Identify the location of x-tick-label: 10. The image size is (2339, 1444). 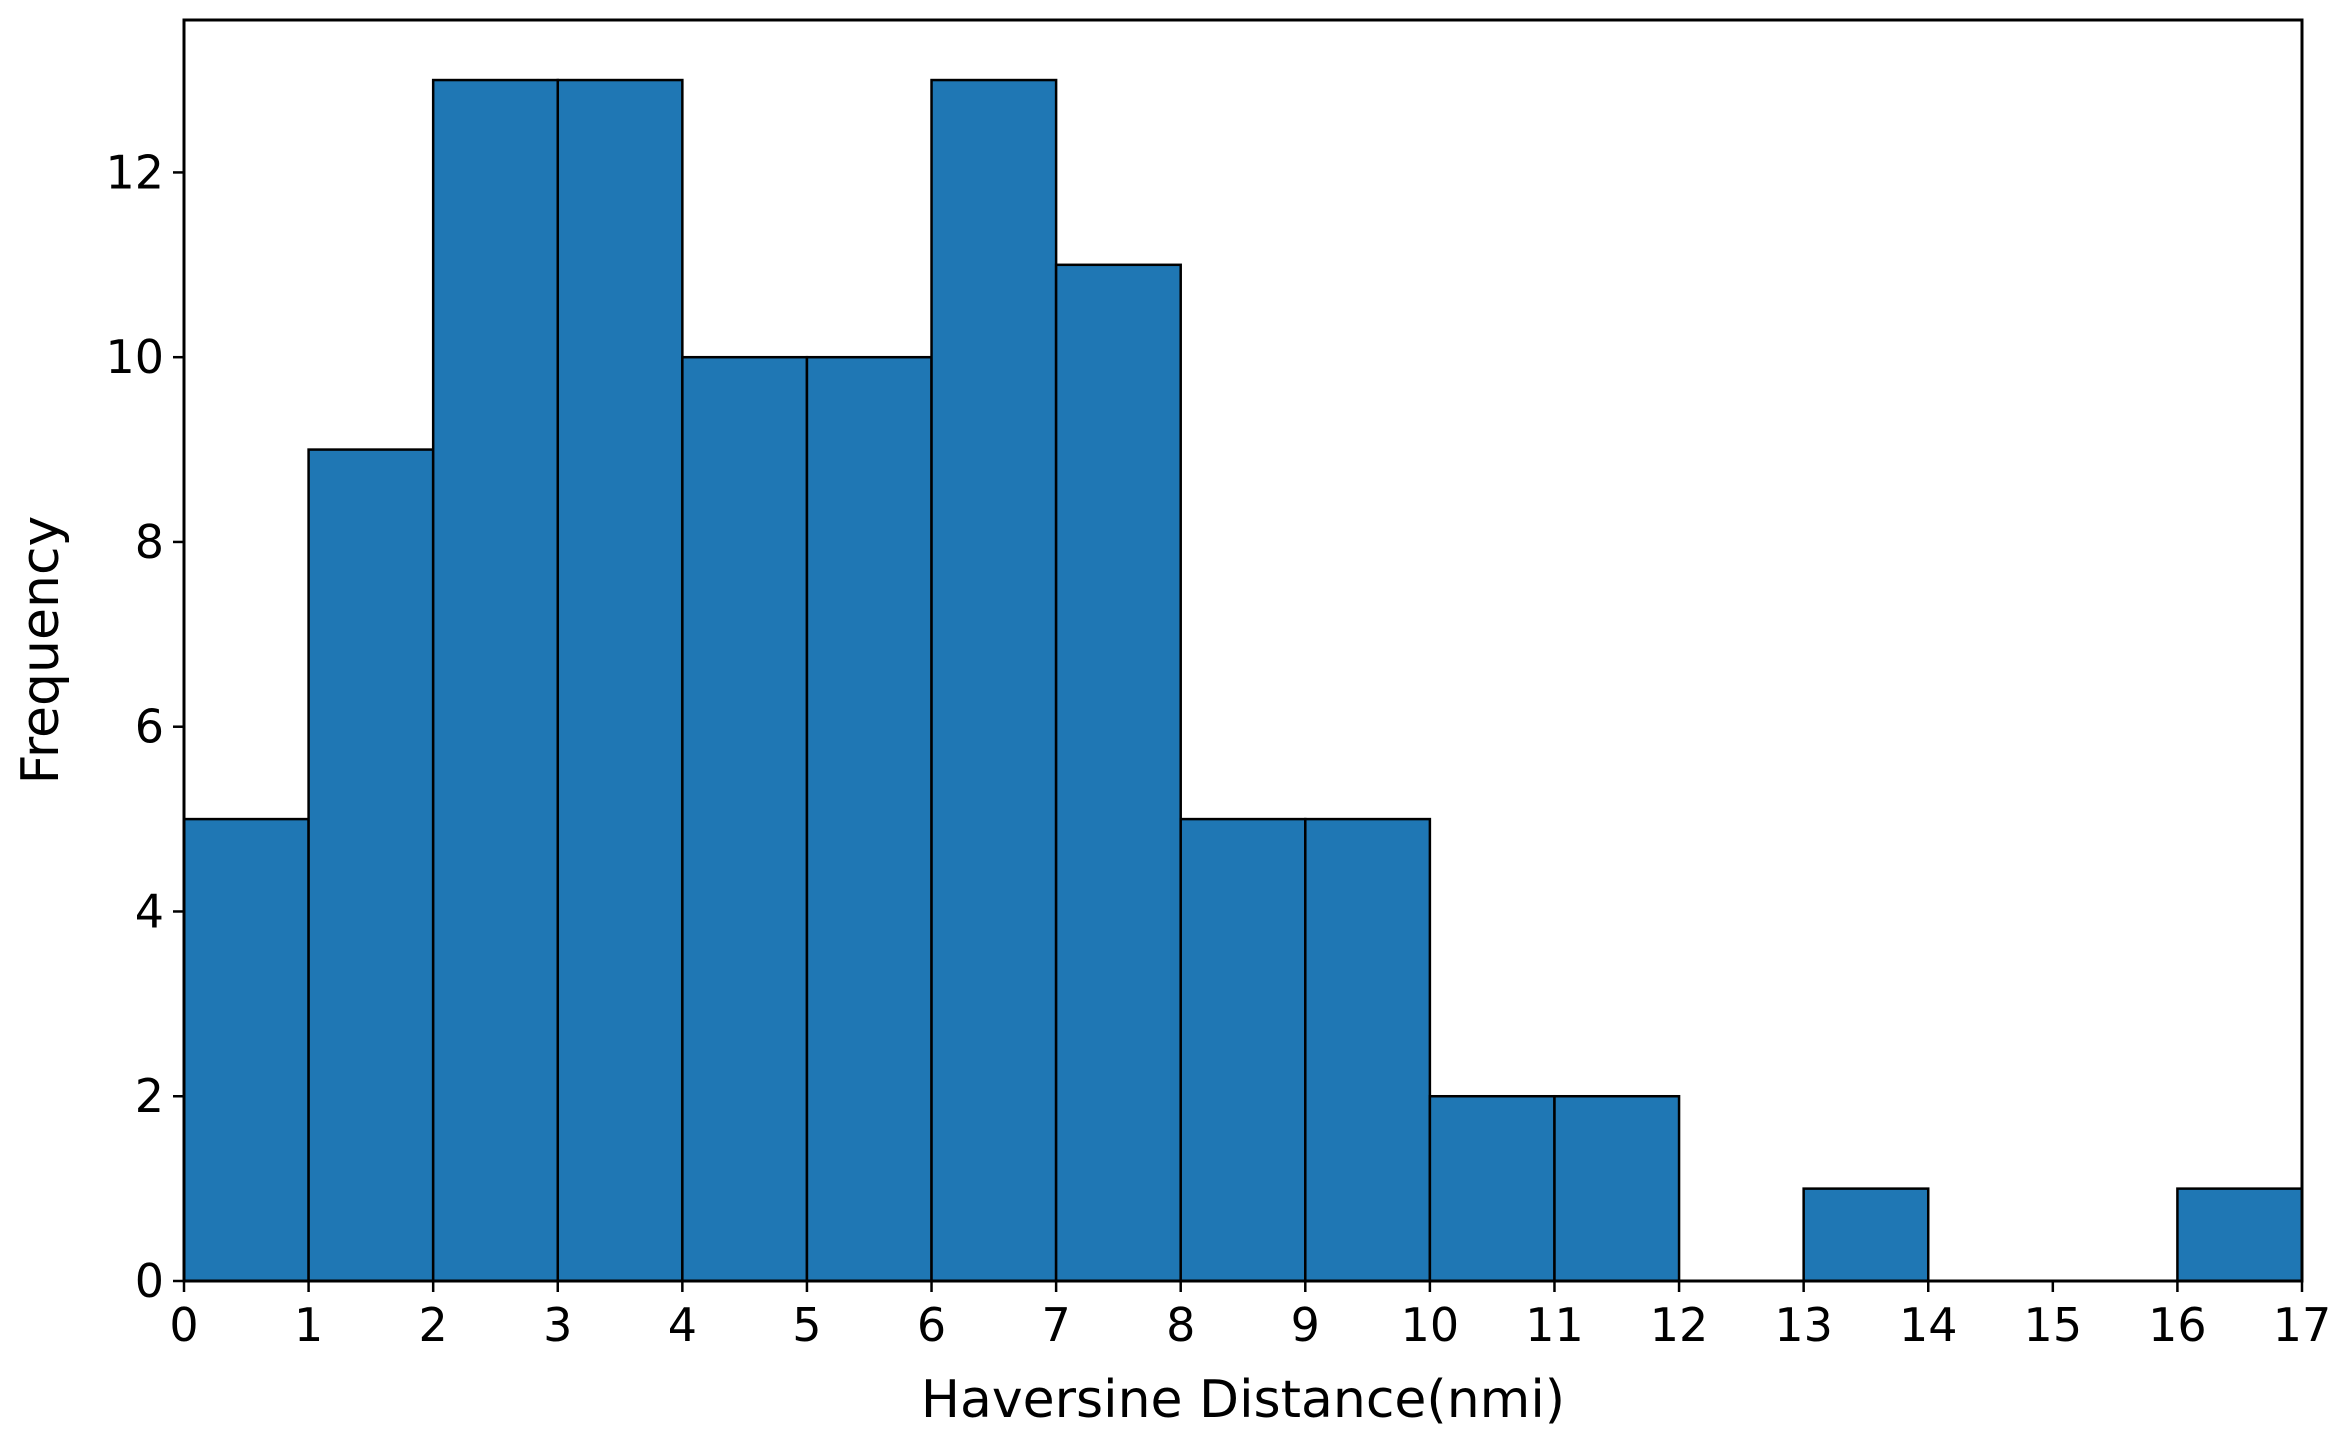
(1430, 1325).